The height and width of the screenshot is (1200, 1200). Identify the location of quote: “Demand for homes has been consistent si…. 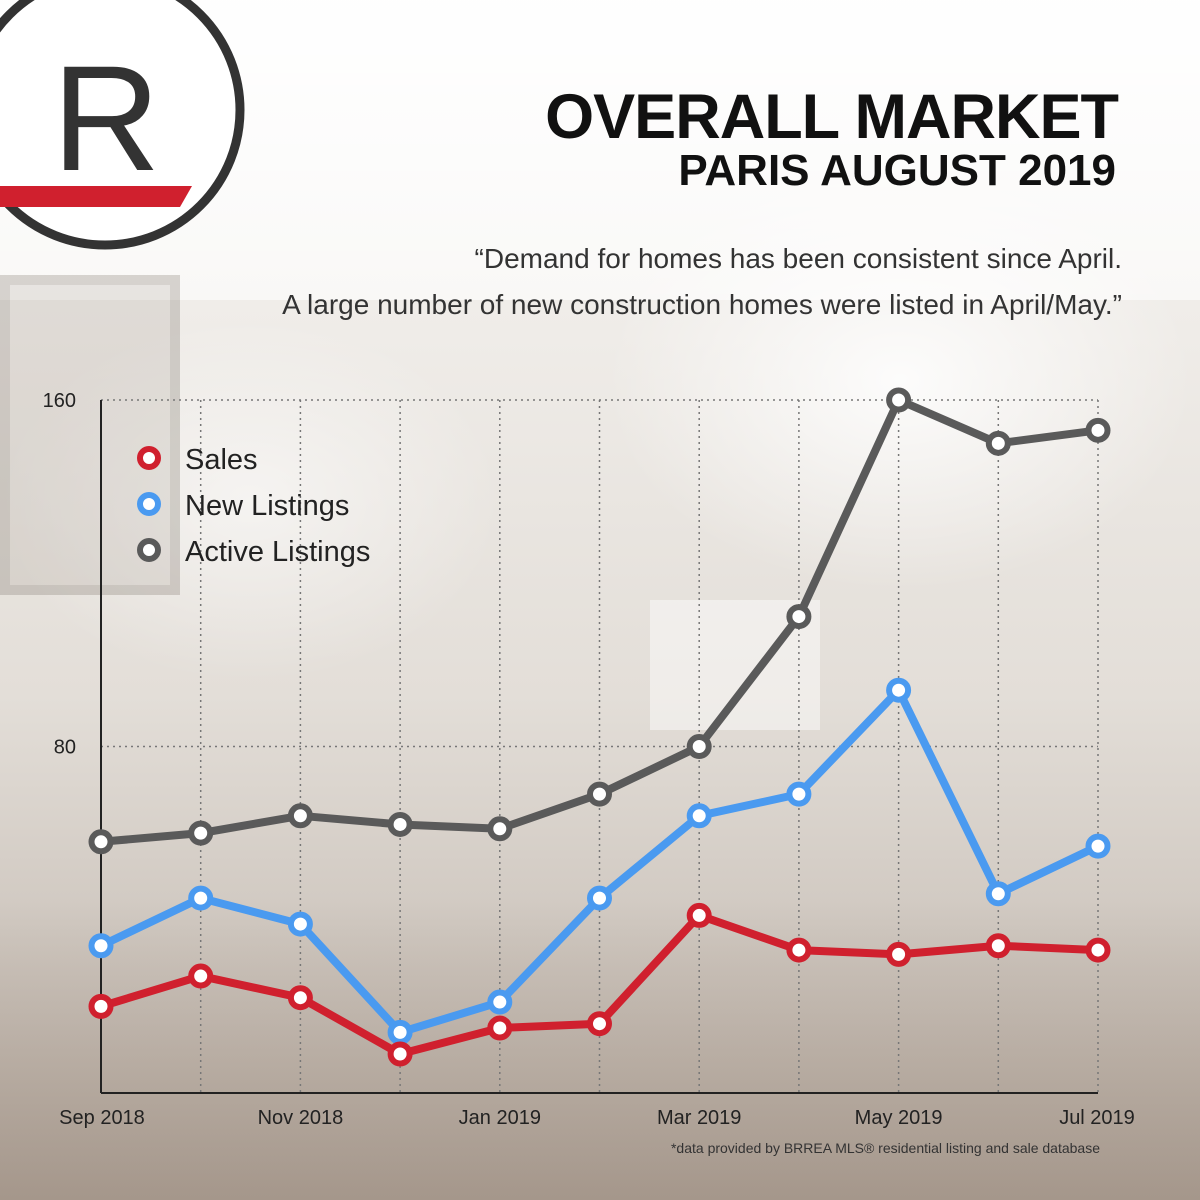
(702, 282).